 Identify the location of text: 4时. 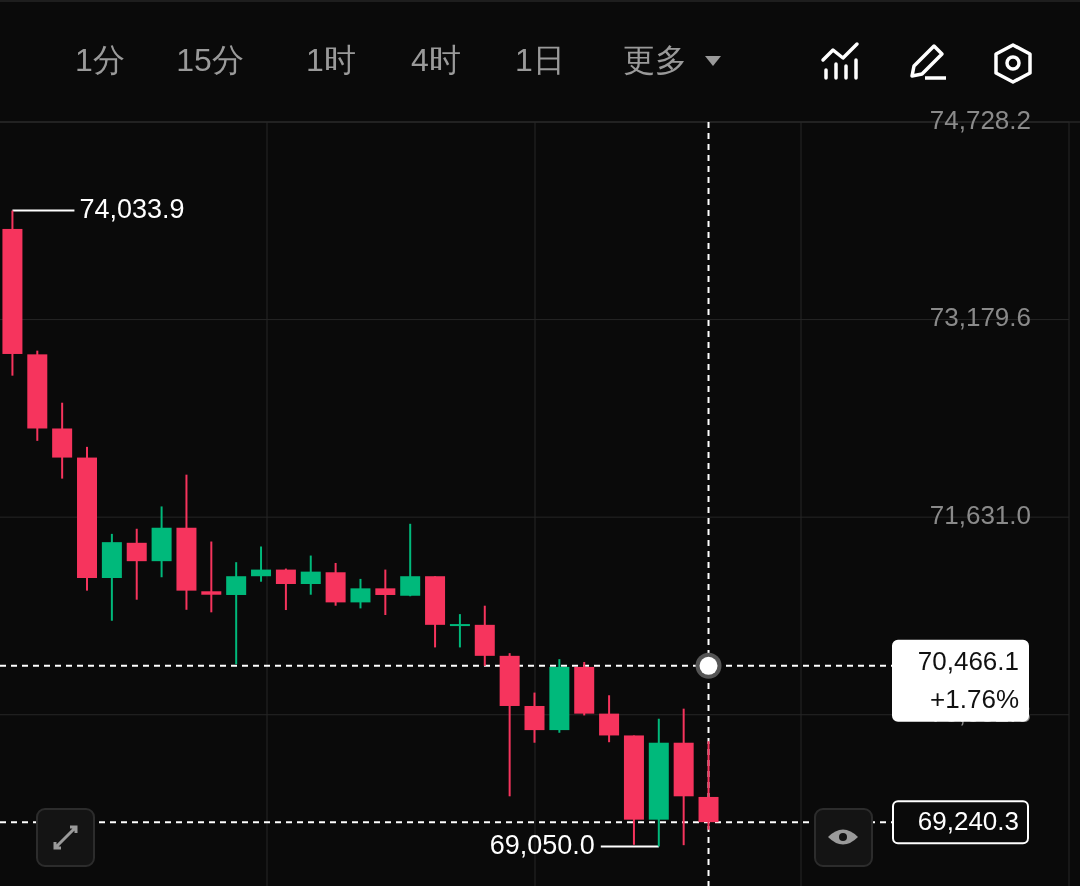
(436, 60).